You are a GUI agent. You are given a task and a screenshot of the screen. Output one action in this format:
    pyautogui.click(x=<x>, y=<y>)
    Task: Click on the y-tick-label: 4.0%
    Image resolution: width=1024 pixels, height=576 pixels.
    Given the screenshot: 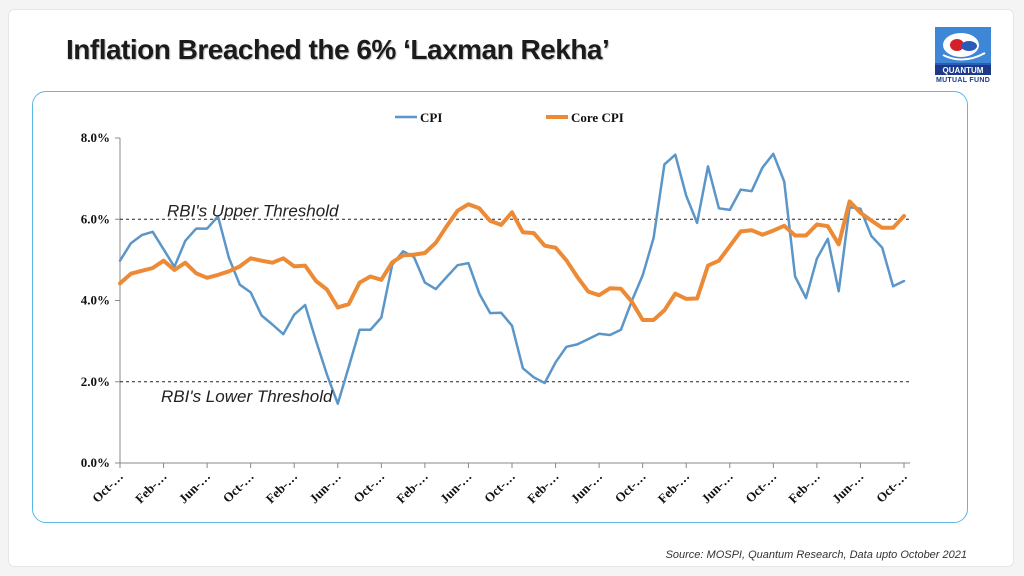 What is the action you would take?
    pyautogui.click(x=95, y=300)
    